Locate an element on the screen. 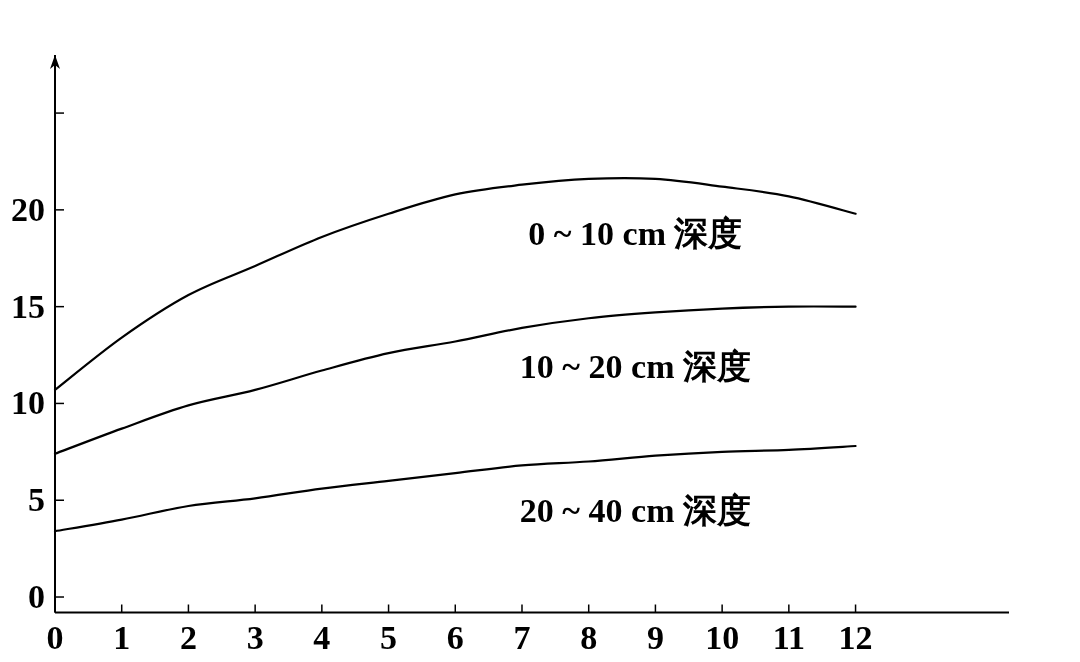  y-tick-label: 10 is located at coordinates (28, 403).